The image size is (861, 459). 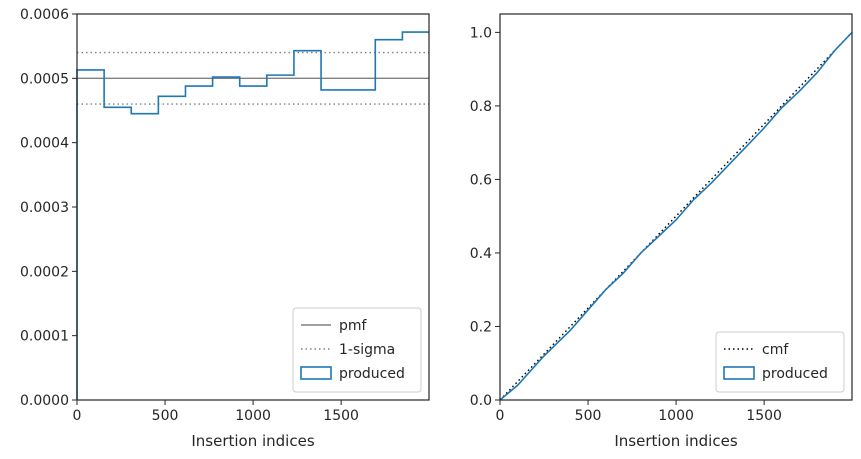 What do you see at coordinates (481, 401) in the screenshot?
I see `y-tick-label: 0.0` at bounding box center [481, 401].